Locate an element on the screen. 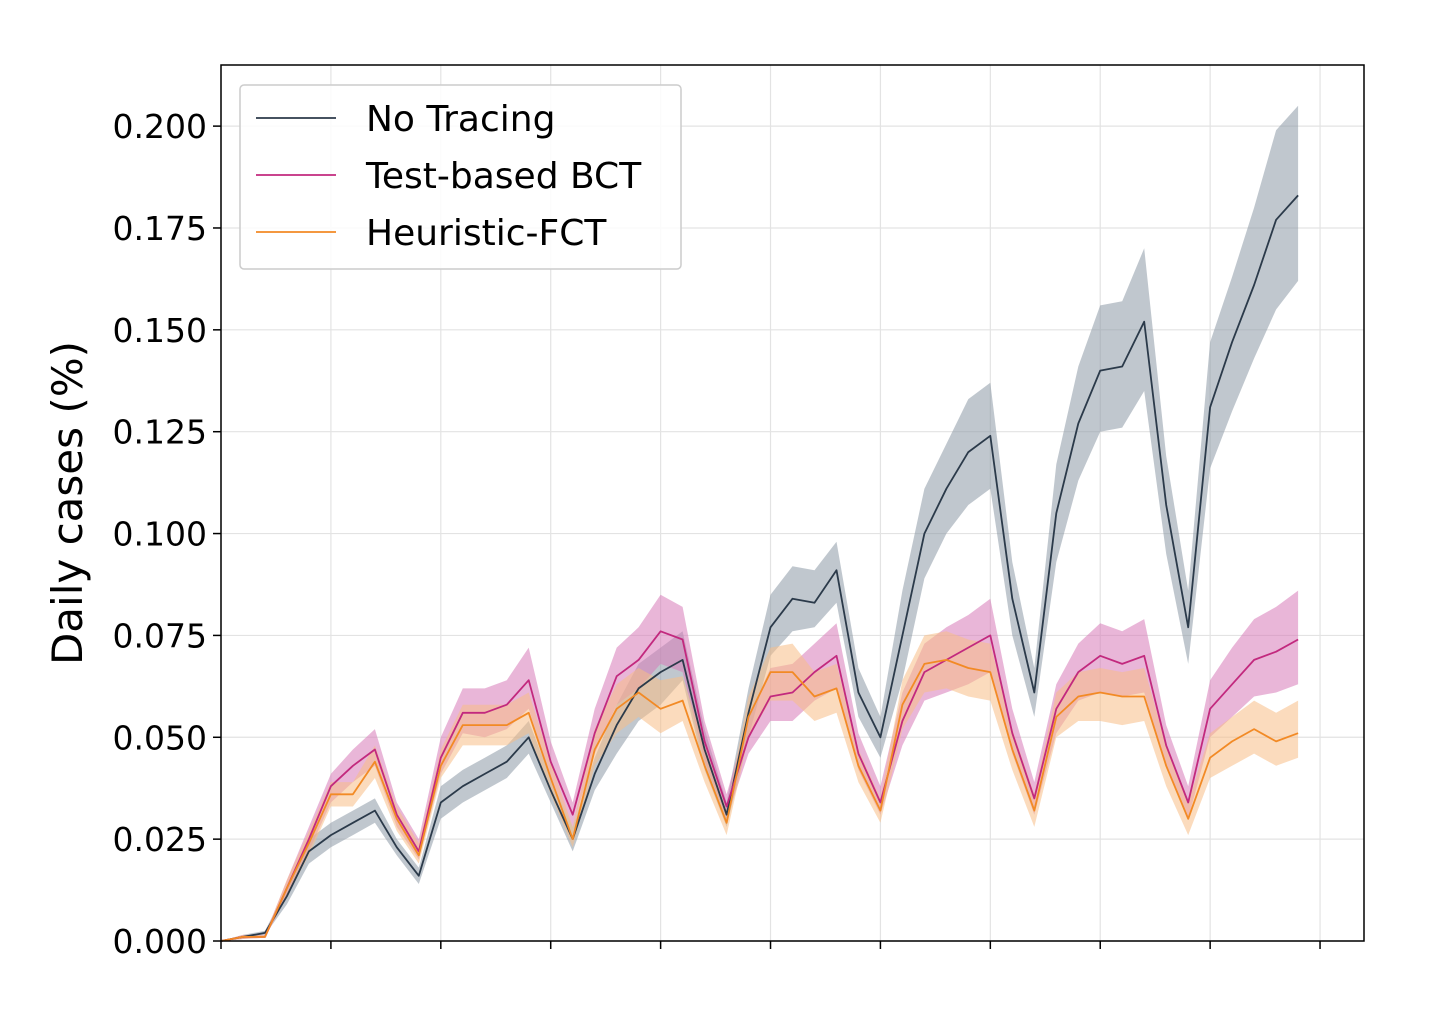 The width and height of the screenshot is (1434, 1010). legend-entry: Test-based BCT is located at coordinates (503, 176).